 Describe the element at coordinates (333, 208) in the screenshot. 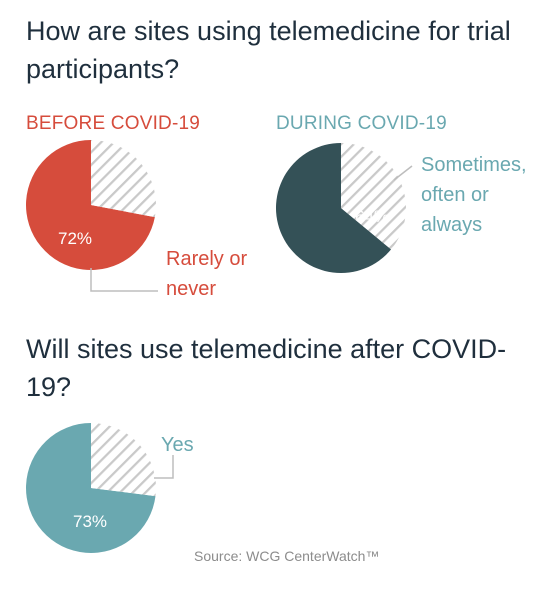

I see `pie-slice-during-sometimes-often-always` at that location.